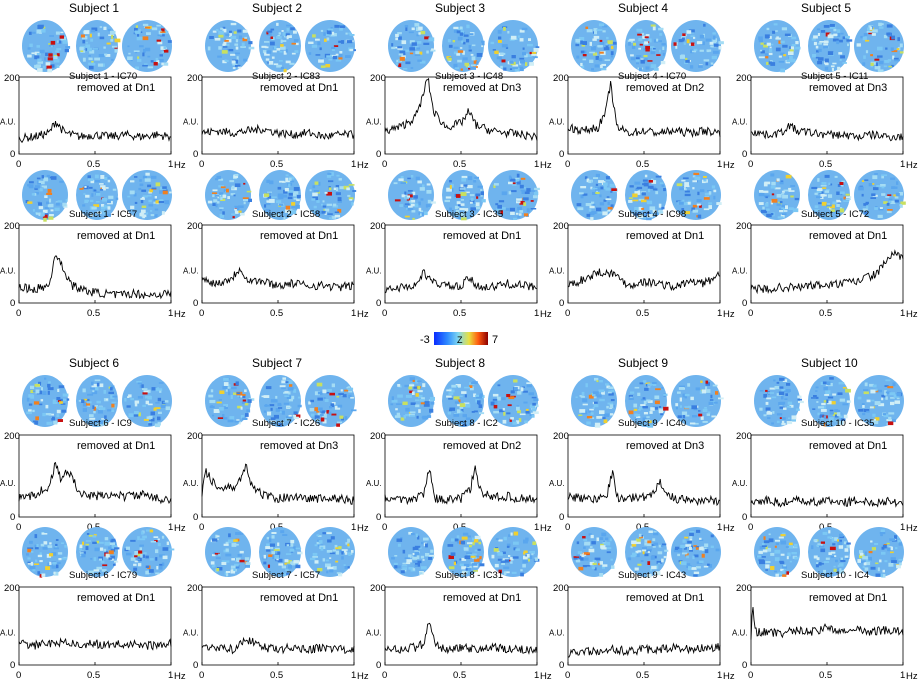 This screenshot has width=921, height=679. What do you see at coordinates (461, 281) in the screenshot?
I see `spectrum-line` at bounding box center [461, 281].